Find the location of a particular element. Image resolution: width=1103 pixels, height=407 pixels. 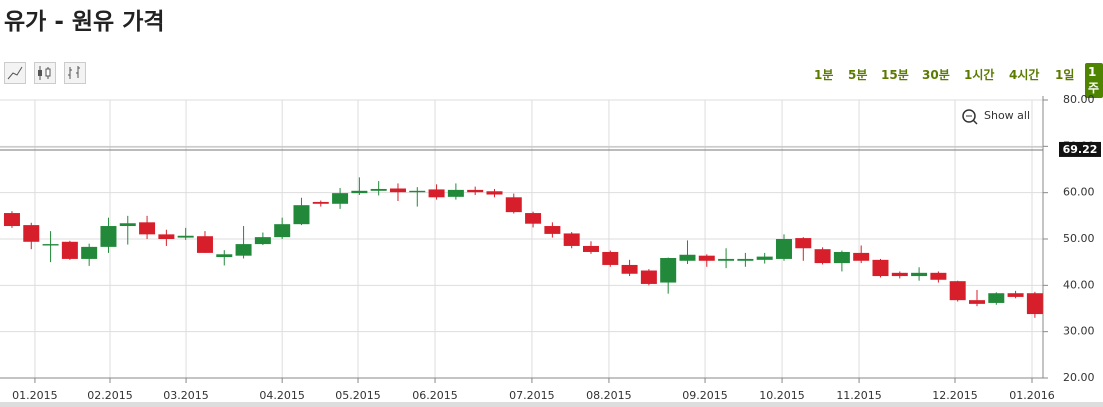

x-tick-label: 04.2015 is located at coordinates (282, 395).